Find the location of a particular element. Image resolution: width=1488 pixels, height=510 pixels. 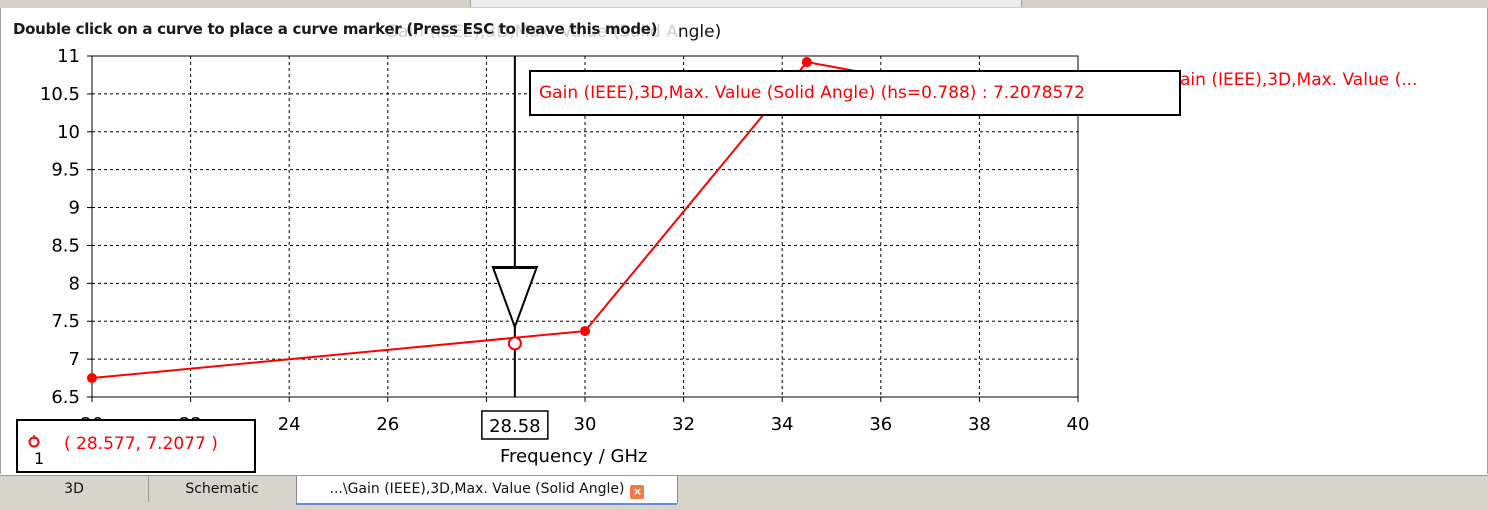

marker-triangle-icon is located at coordinates (515, 298).